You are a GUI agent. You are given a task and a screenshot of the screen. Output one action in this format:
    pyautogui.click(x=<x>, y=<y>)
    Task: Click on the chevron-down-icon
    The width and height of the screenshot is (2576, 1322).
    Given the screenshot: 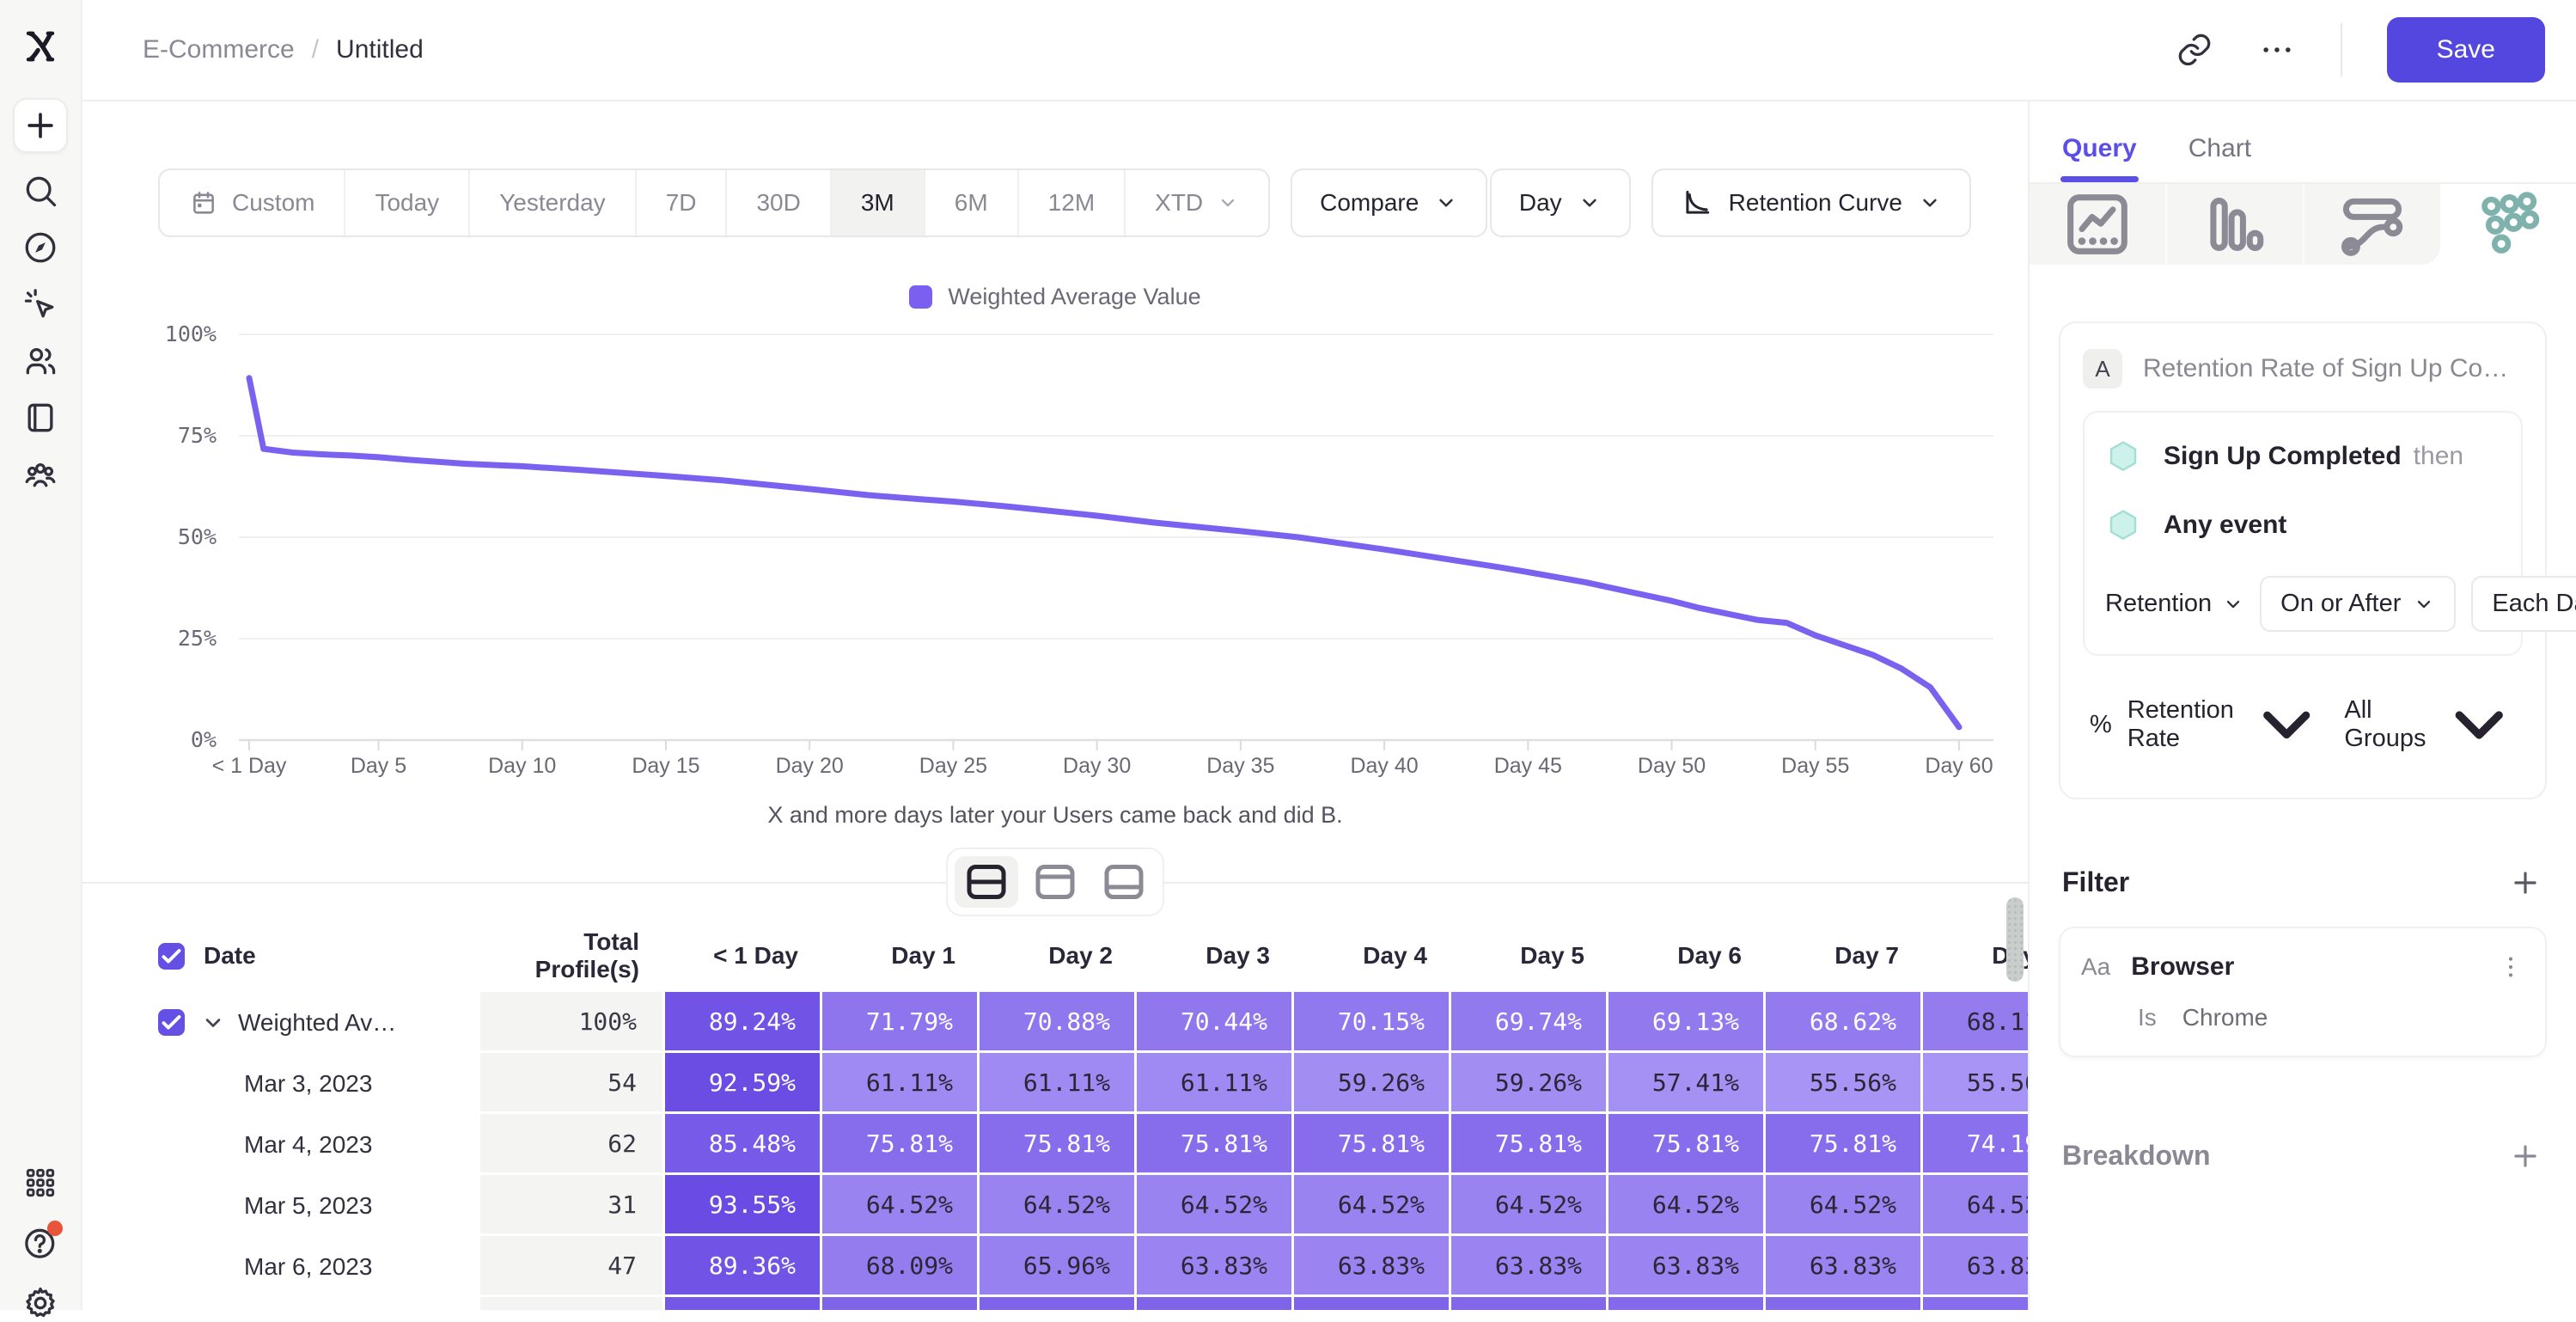 What is the action you would take?
    pyautogui.click(x=1590, y=203)
    